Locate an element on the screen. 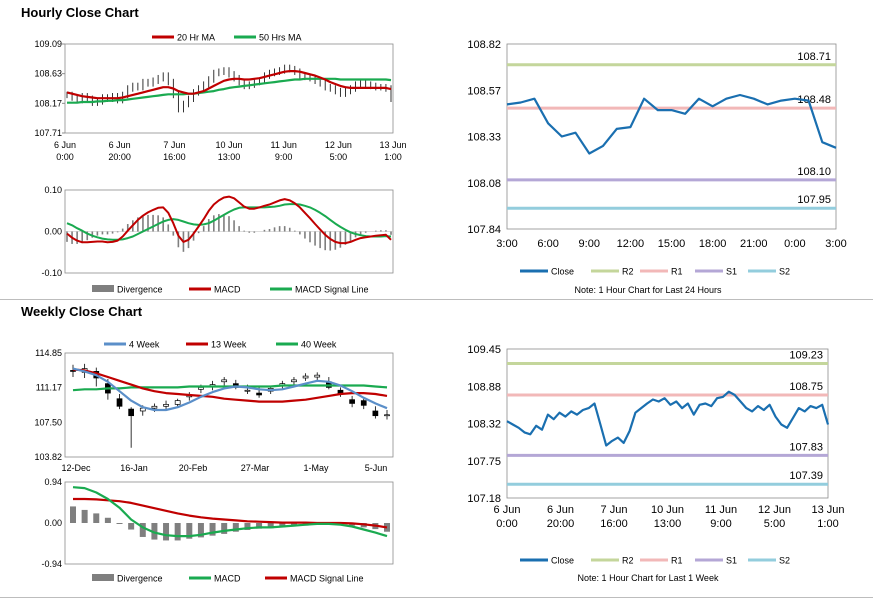 Image resolution: width=873 pixels, height=601 pixels. weekly-1w-close-line is located at coordinates (668, 418).